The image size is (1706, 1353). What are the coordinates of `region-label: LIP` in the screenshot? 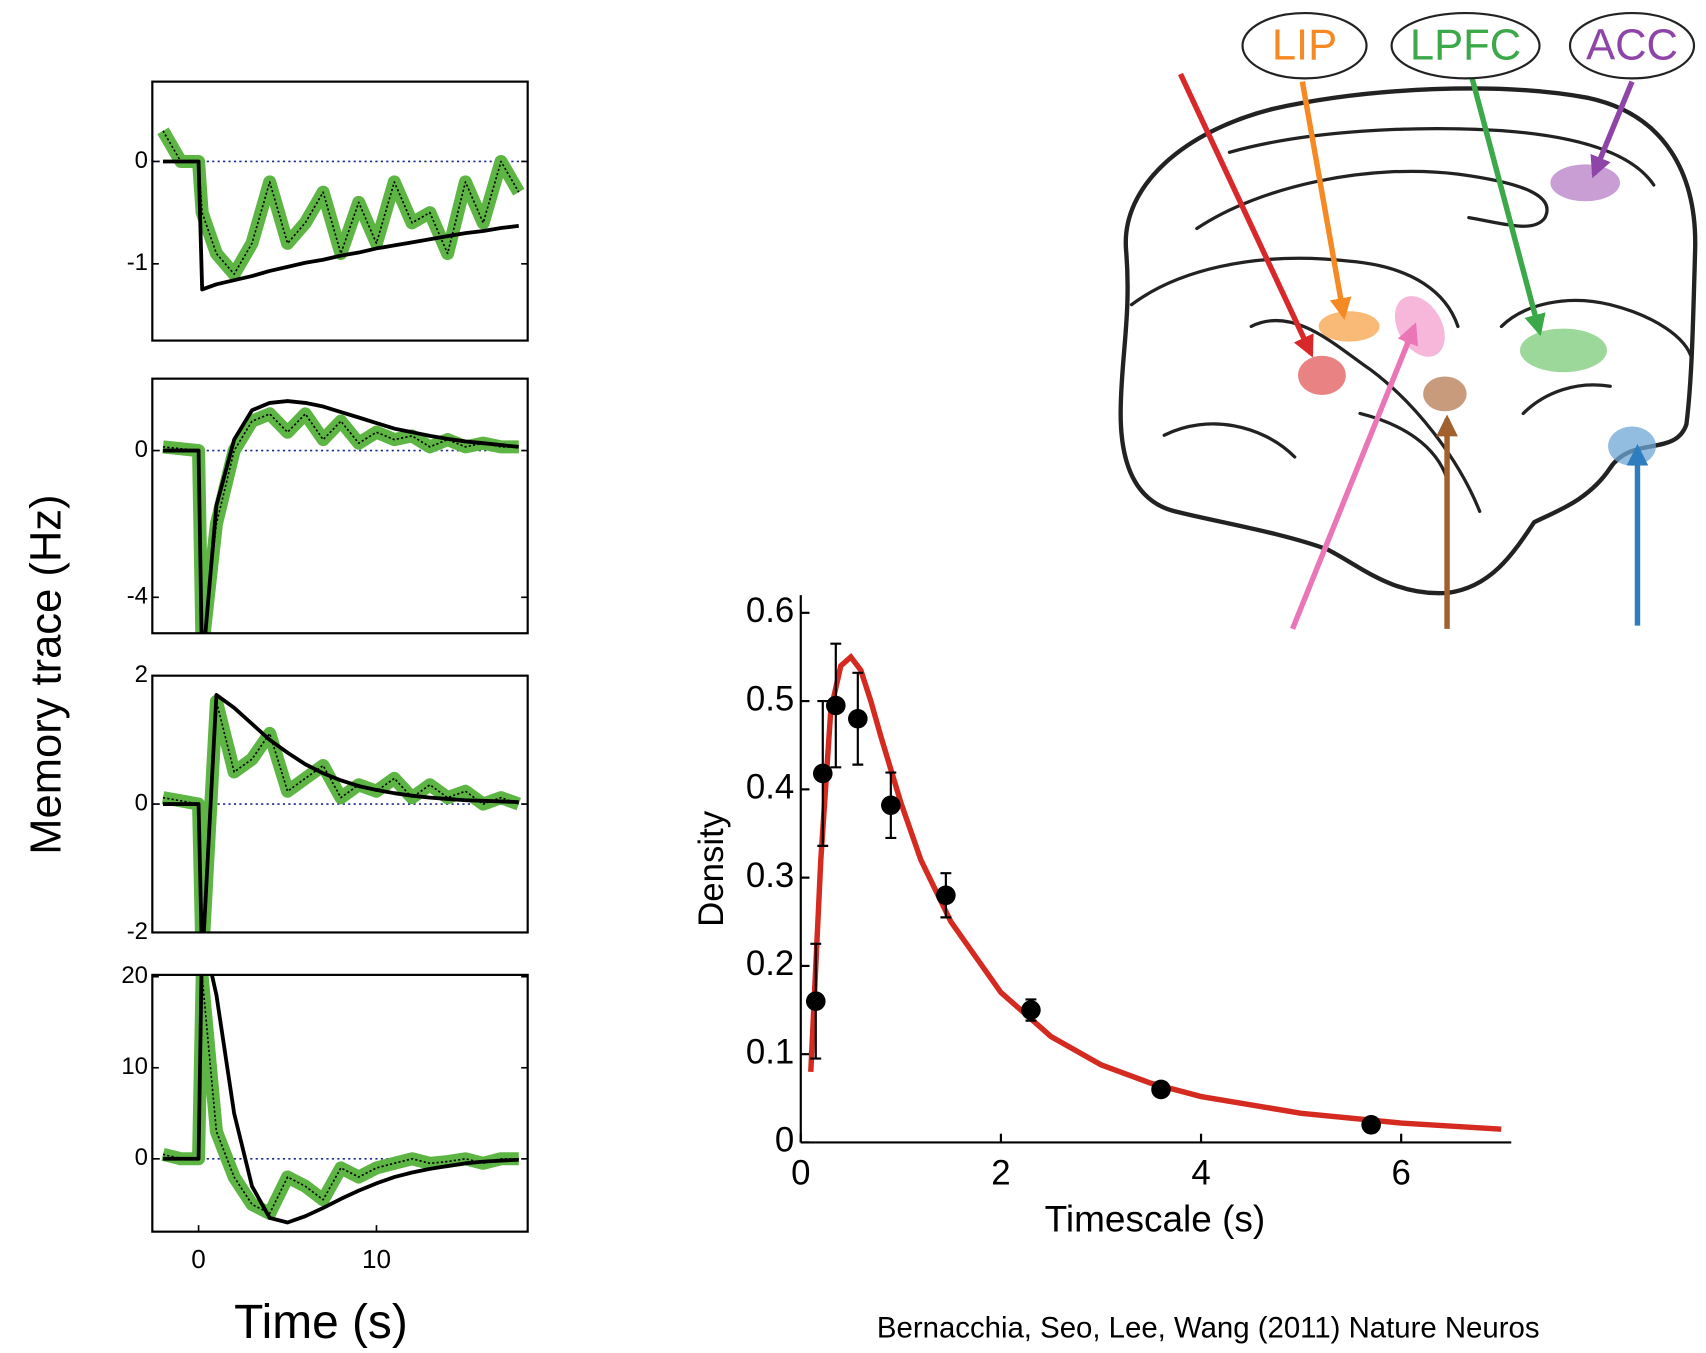 It's located at (1304, 45).